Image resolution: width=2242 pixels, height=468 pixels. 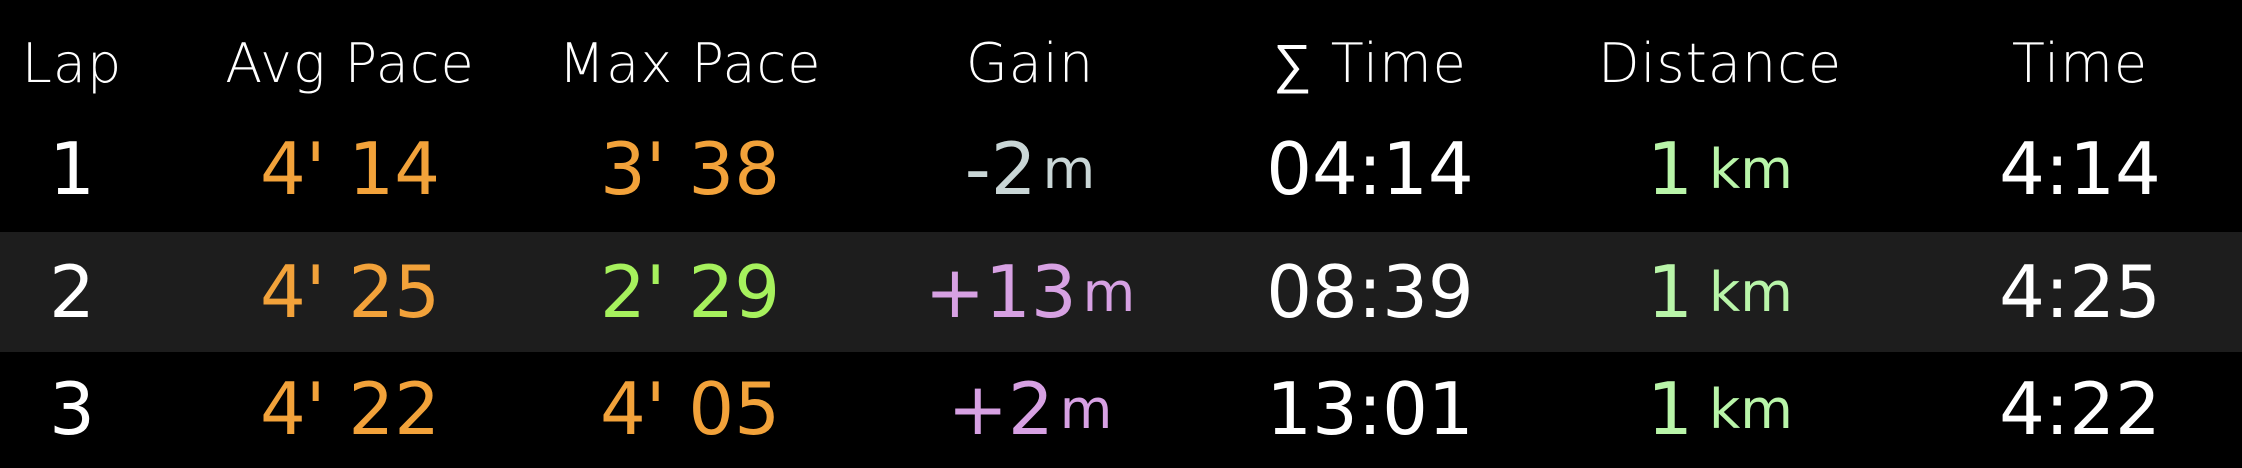 What do you see at coordinates (72, 169) in the screenshot?
I see `lap-number: 1` at bounding box center [72, 169].